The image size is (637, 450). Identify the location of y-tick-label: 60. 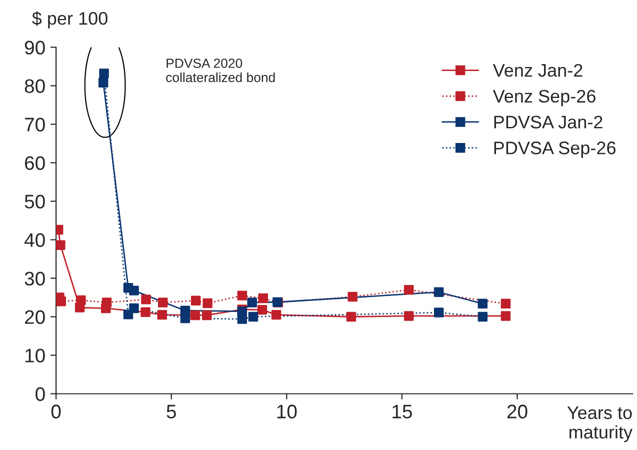
(35, 163).